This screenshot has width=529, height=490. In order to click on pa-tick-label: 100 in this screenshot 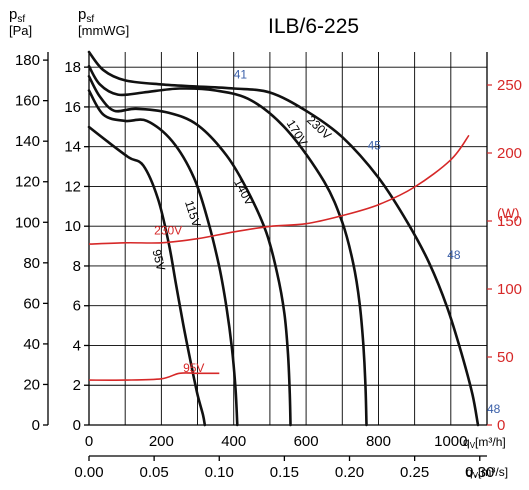, I will do `click(27, 222)`.